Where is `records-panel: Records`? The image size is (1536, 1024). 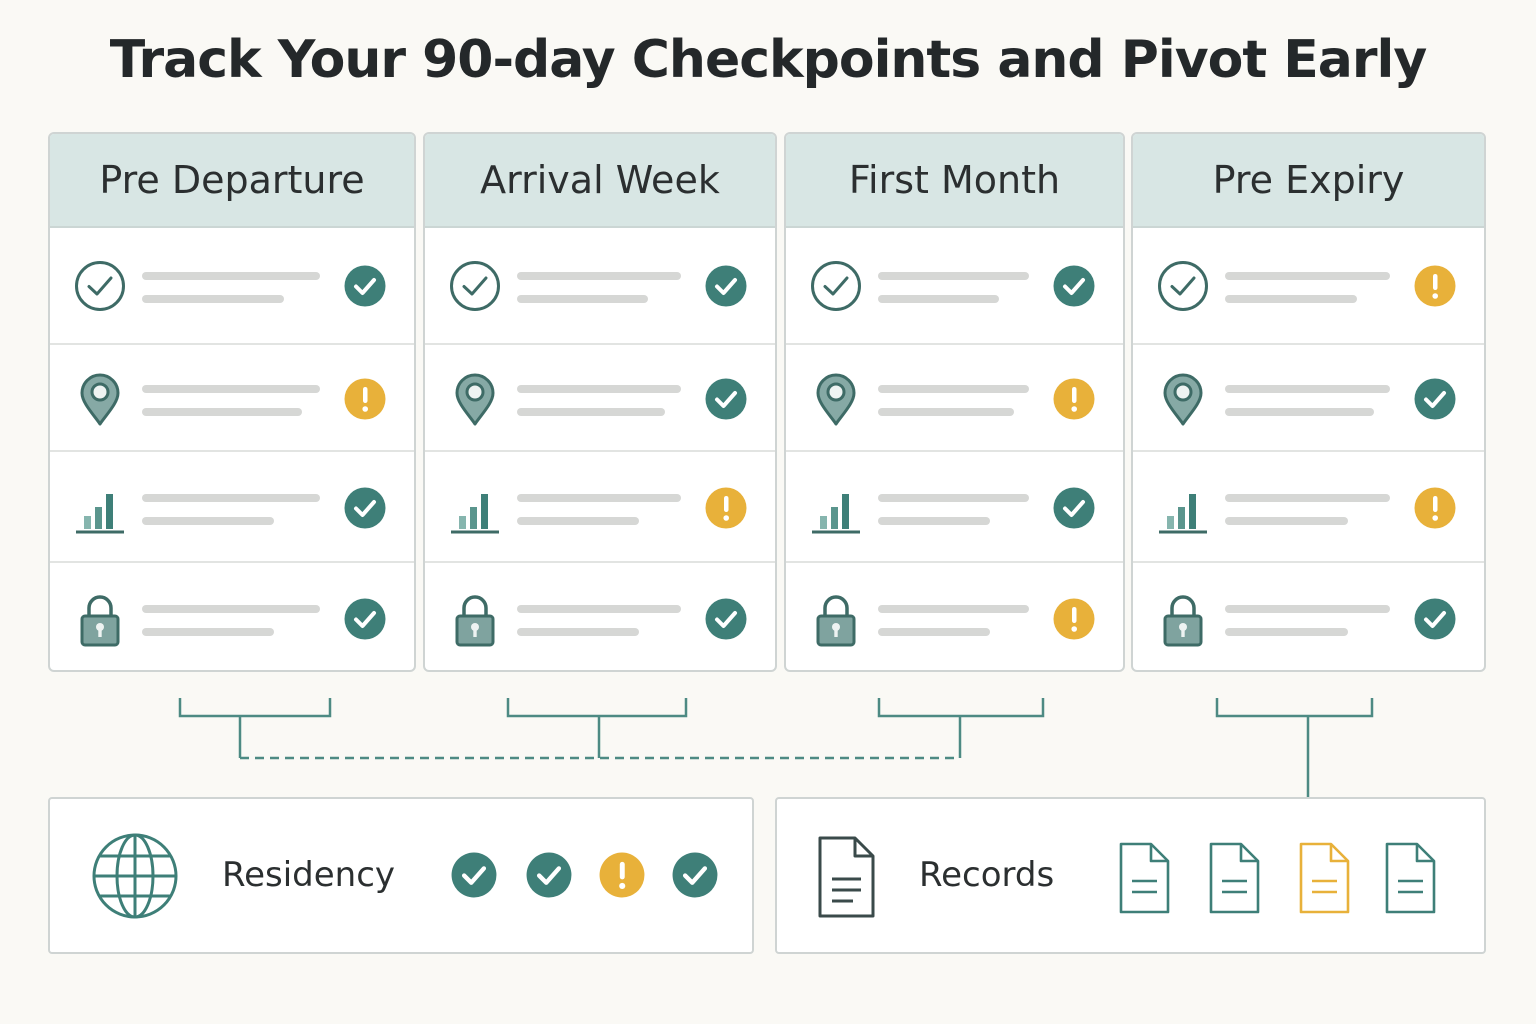 records-panel: Records is located at coordinates (1130, 875).